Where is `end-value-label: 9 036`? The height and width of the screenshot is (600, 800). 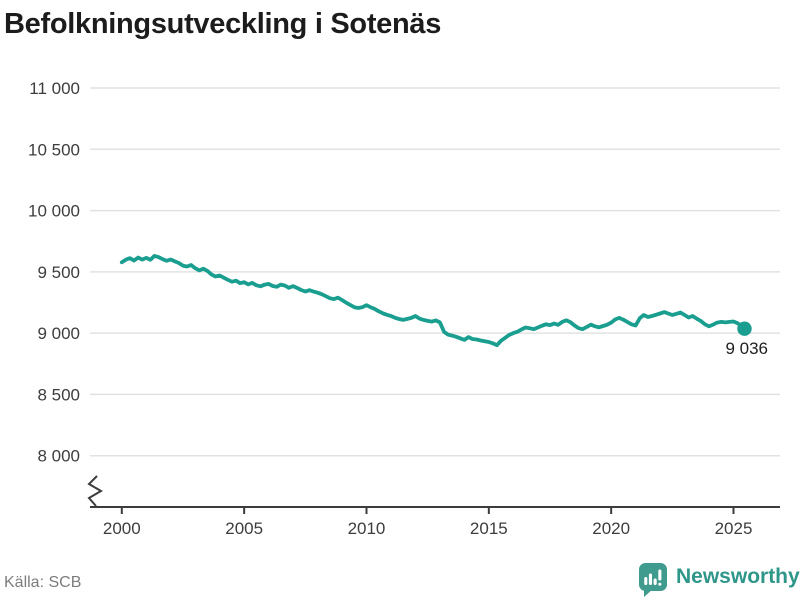
end-value-label: 9 036 is located at coordinates (746, 348).